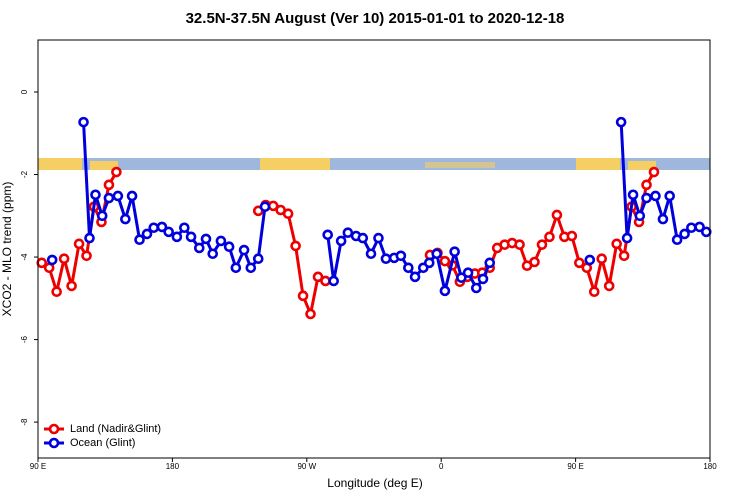 The width and height of the screenshot is (750, 500). Describe the element at coordinates (102, 436) in the screenshot. I see `legend: Land (Nadir&Glint) Ocean (Glint)` at that location.